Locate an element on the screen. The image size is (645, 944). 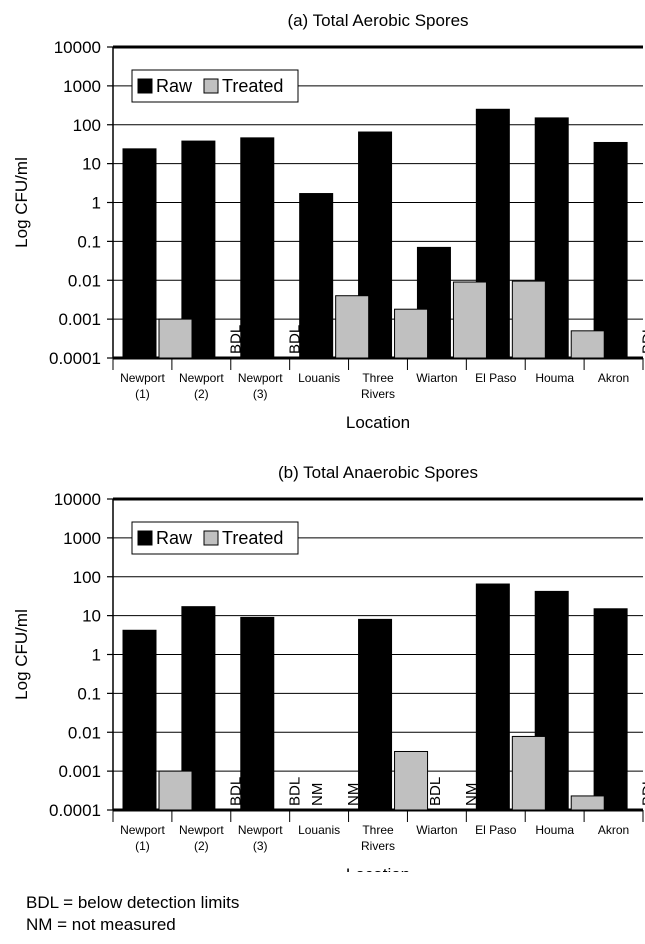
chart-title: (b) Total Anaerobic Spores is located at coordinates (378, 472).